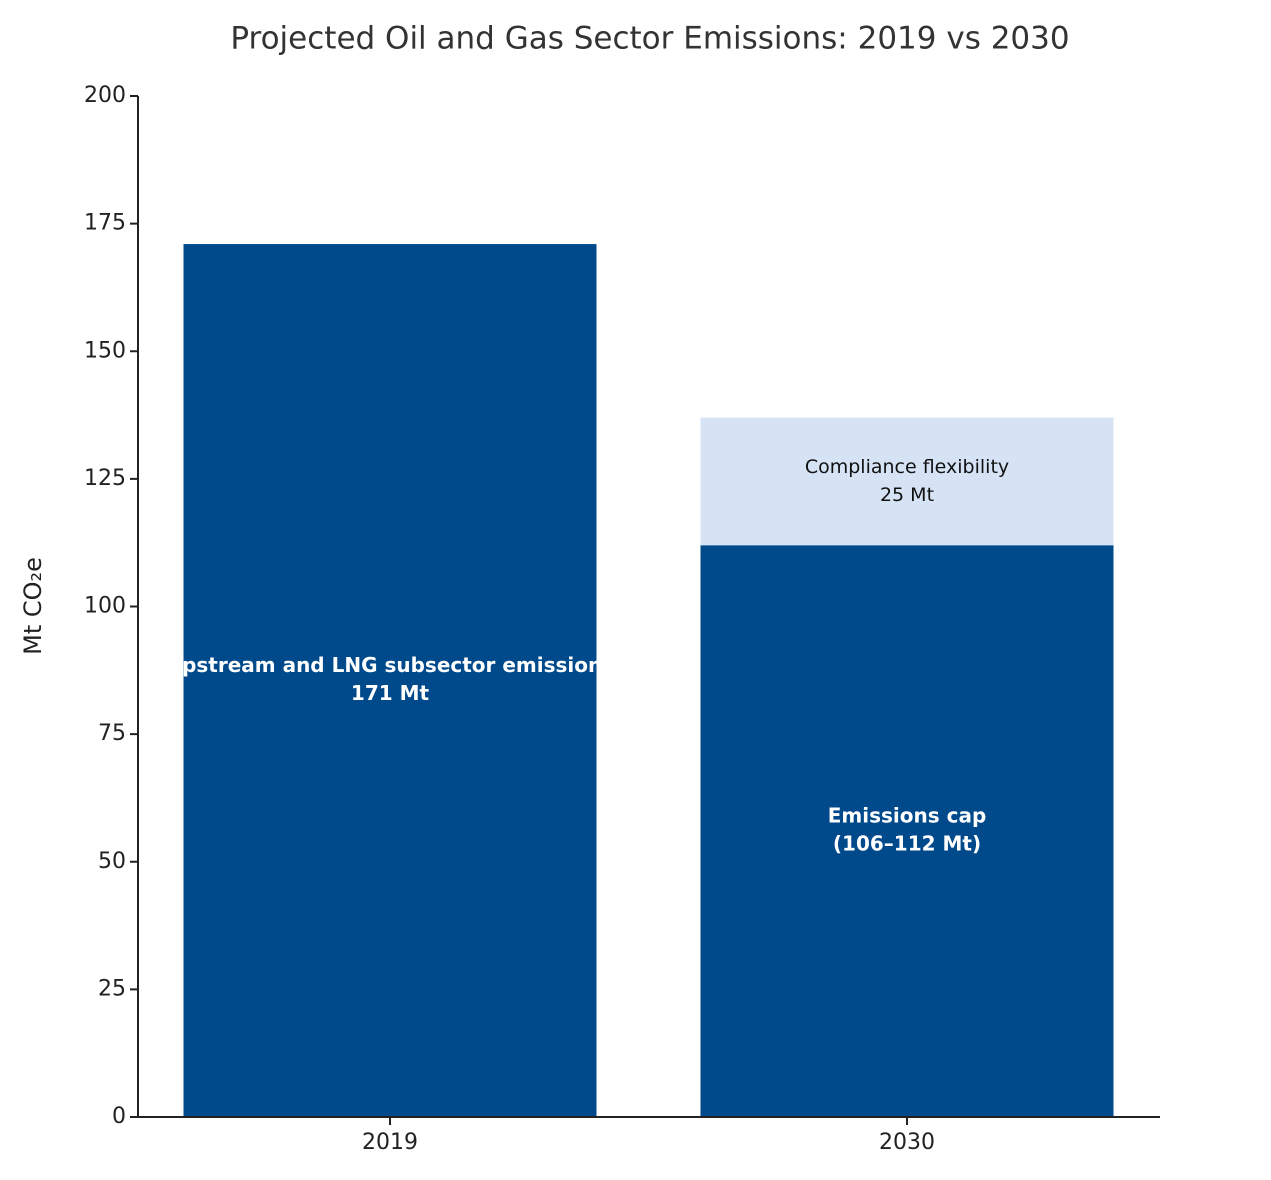 The image size is (1271, 1180). What do you see at coordinates (907, 1142) in the screenshot?
I see `x-tick-label: 2030` at bounding box center [907, 1142].